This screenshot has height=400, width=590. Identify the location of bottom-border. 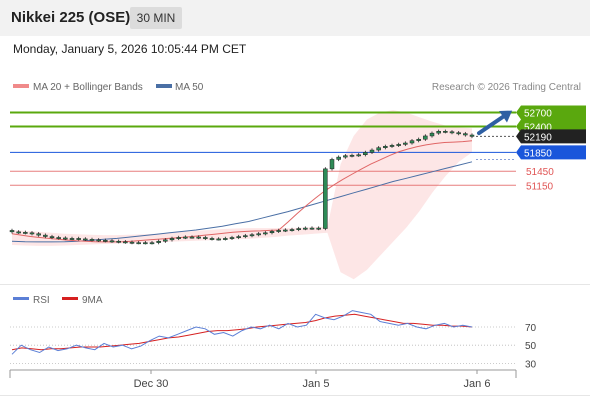
(295, 395).